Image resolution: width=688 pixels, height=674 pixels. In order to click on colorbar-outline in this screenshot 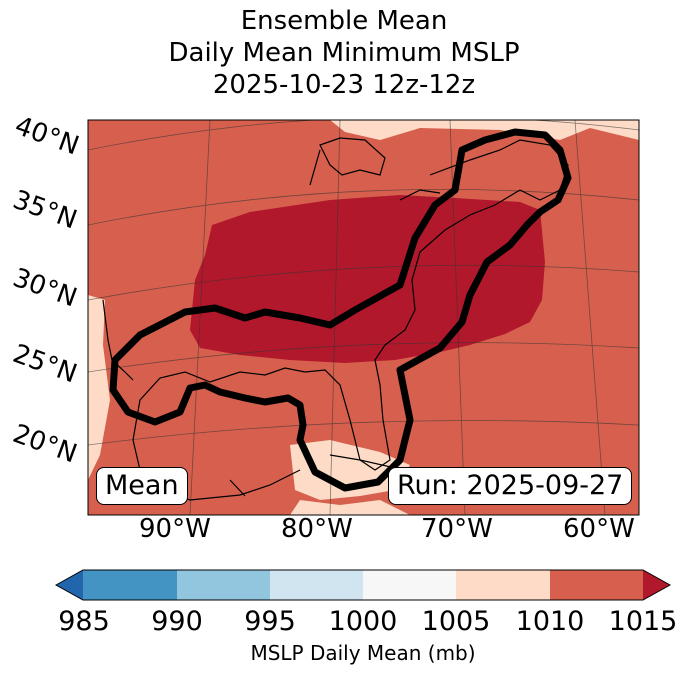, I will do `click(363, 585)`.